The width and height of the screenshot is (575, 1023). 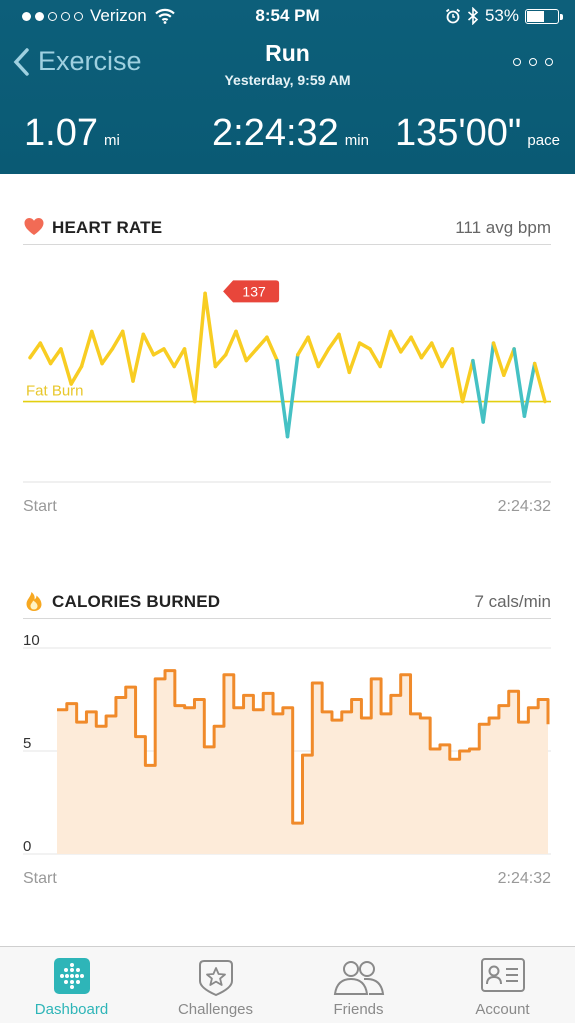 I want to click on alarm-clock-icon, so click(x=453, y=16).